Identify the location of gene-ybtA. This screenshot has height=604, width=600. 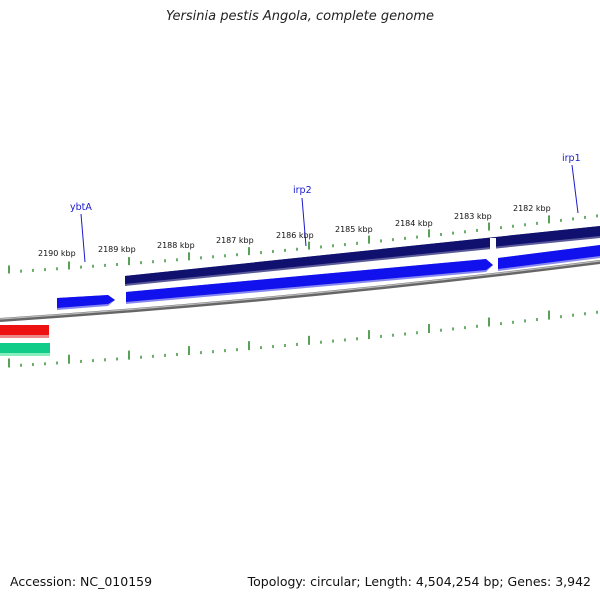
(86, 302).